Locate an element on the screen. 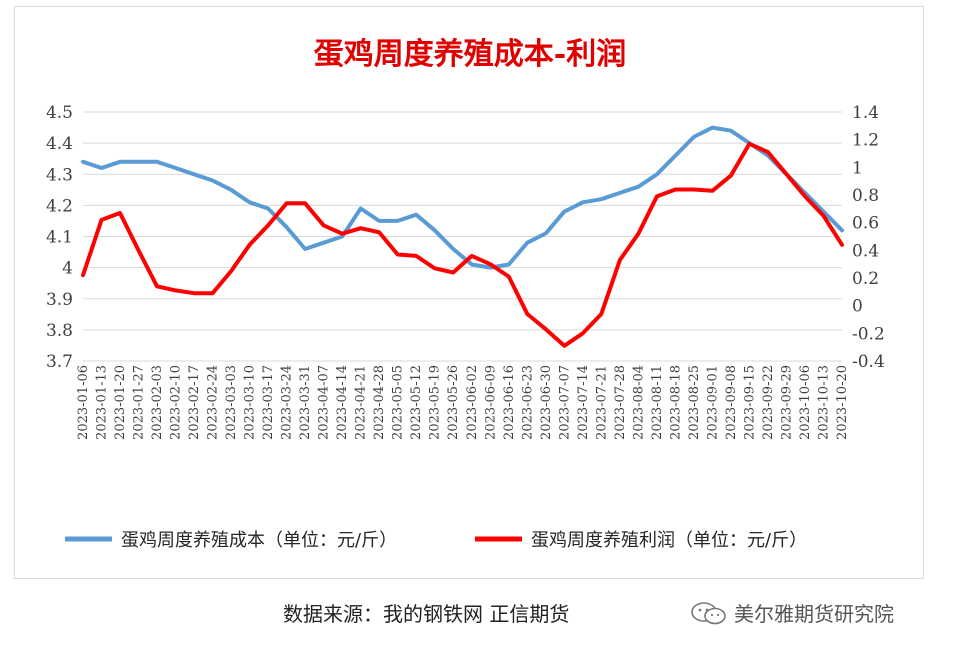  x-tick-label: 2023-08-04 is located at coordinates (638, 402).